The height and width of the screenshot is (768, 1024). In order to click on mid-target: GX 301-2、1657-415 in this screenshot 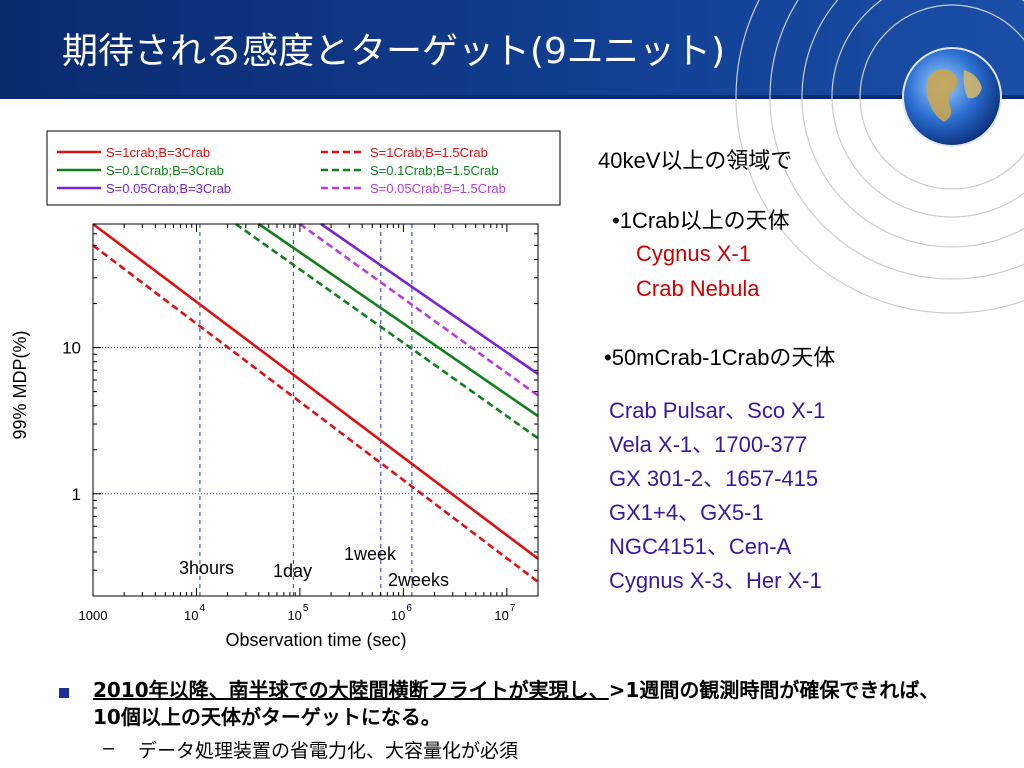, I will do `click(714, 478)`.